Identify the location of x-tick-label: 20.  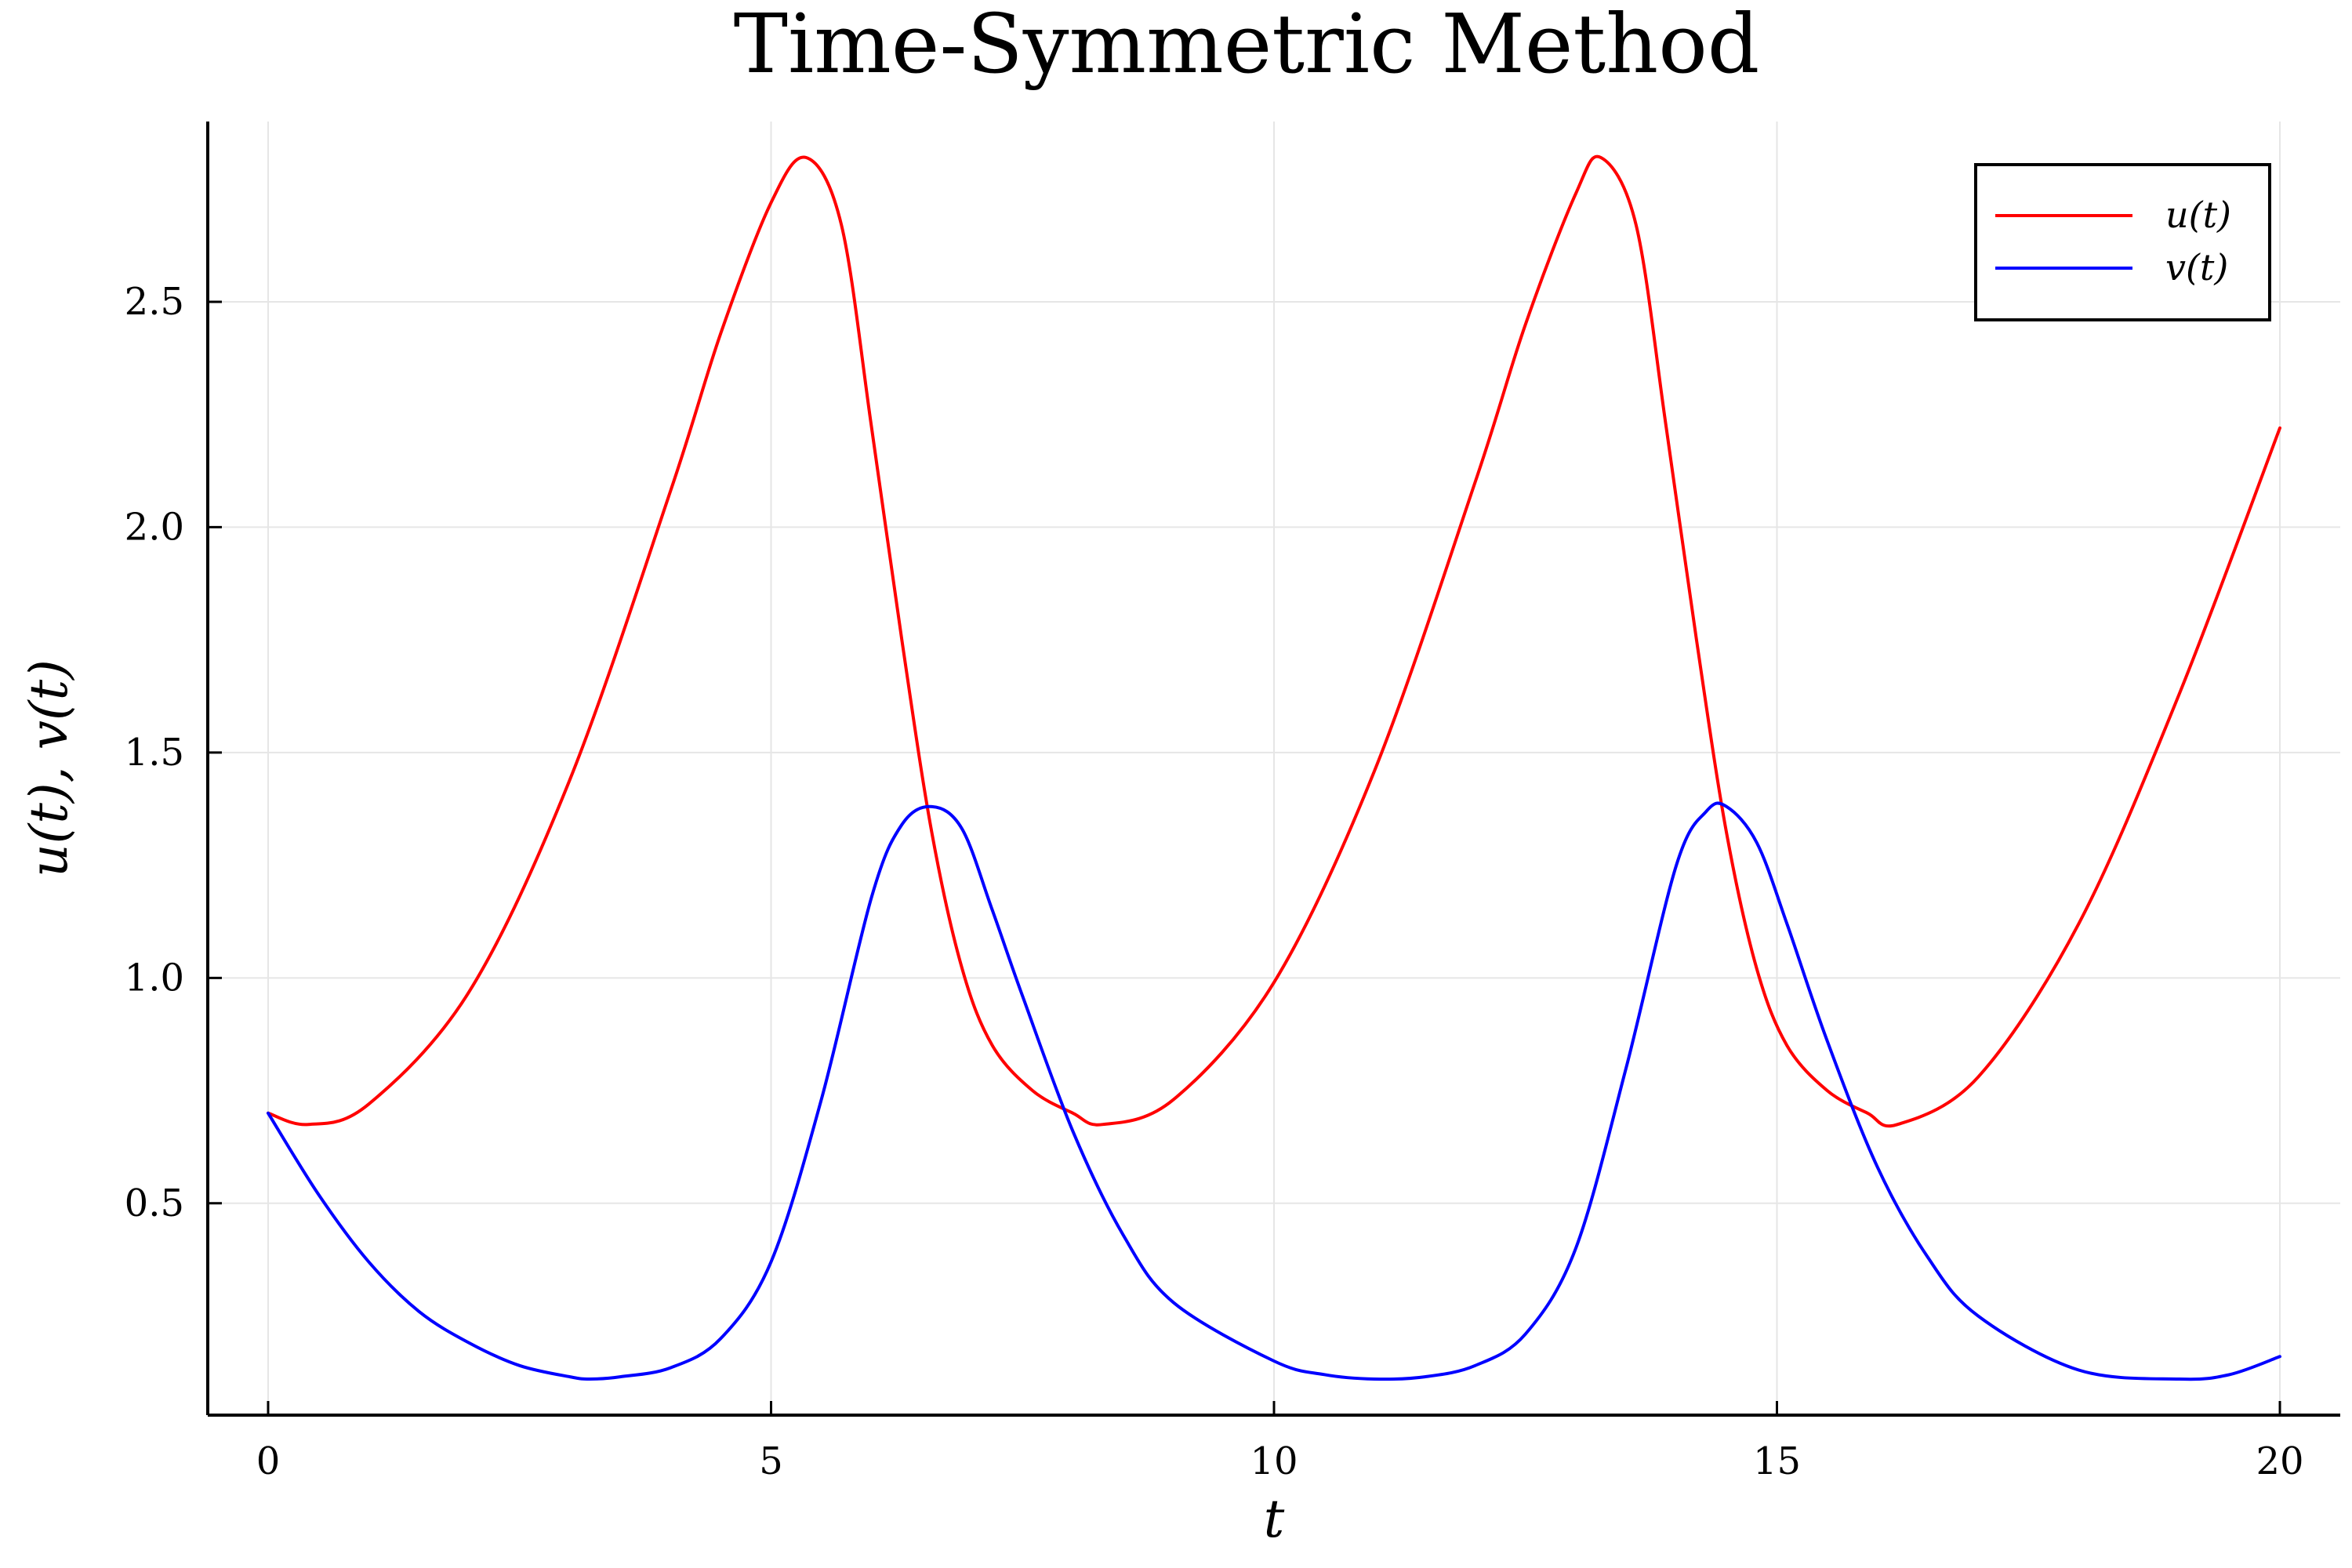
(2279, 1461).